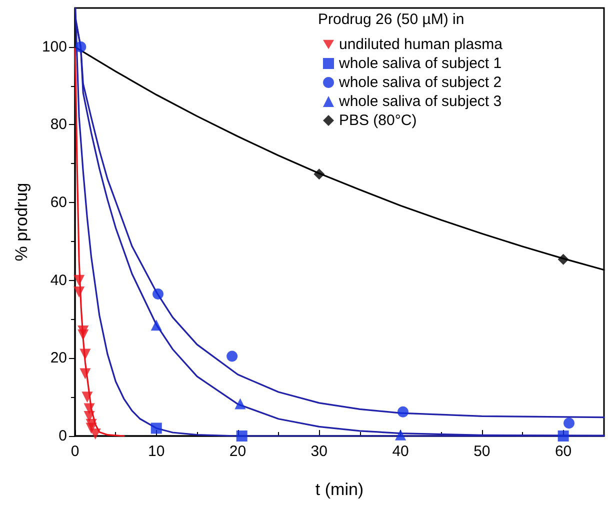 The height and width of the screenshot is (511, 613). What do you see at coordinates (482, 451) in the screenshot?
I see `x-tick-label: 50` at bounding box center [482, 451].